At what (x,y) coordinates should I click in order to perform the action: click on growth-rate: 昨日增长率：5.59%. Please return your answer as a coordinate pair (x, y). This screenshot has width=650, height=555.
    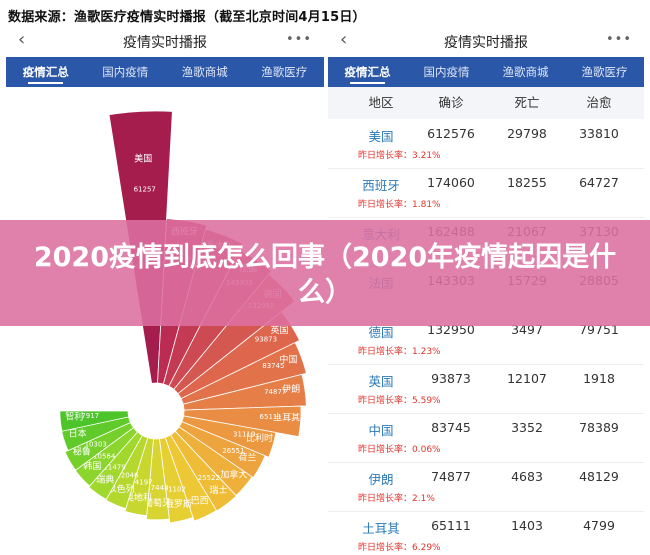
    Looking at the image, I should click on (399, 399).